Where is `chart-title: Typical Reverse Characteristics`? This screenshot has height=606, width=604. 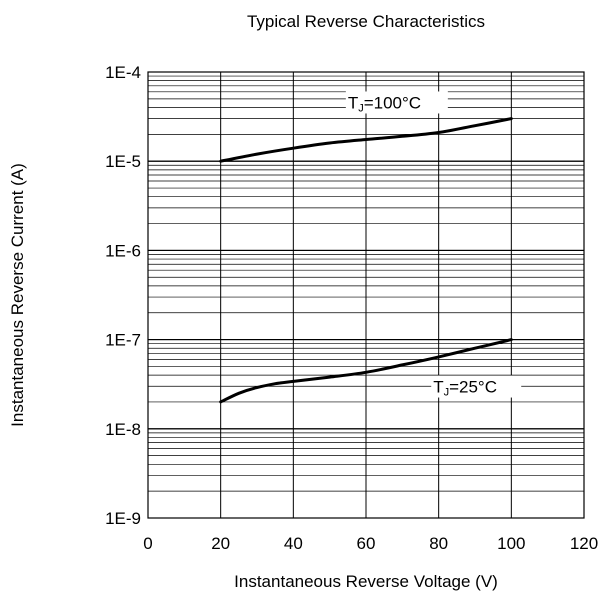
chart-title: Typical Reverse Characteristics is located at coordinates (366, 21).